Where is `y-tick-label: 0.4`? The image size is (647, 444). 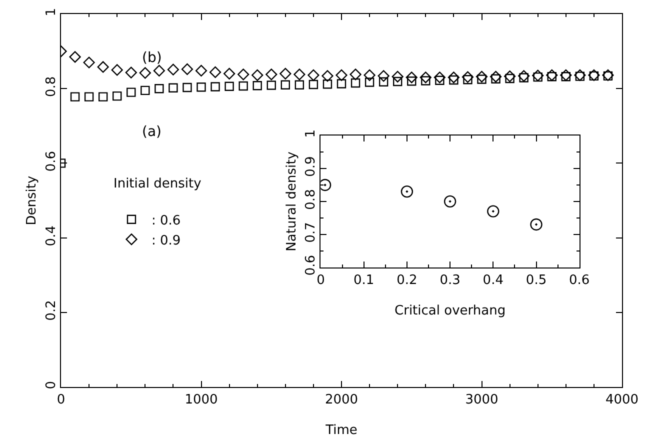 y-tick-label: 0.4 is located at coordinates (51, 236).